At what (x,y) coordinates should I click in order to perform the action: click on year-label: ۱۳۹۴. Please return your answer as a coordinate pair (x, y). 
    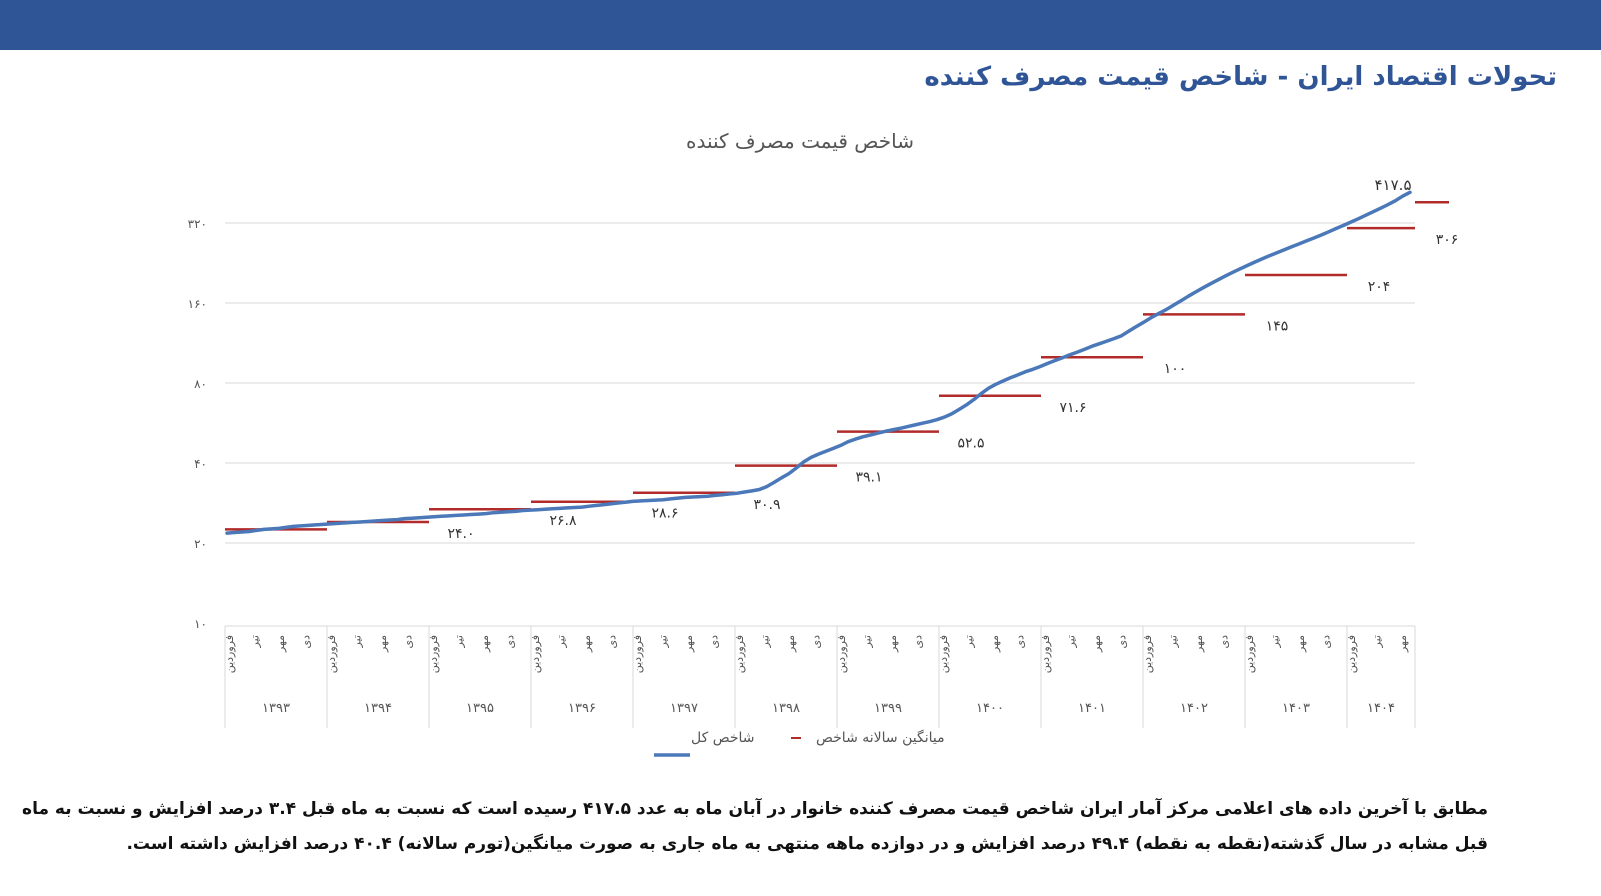
    Looking at the image, I should click on (378, 708).